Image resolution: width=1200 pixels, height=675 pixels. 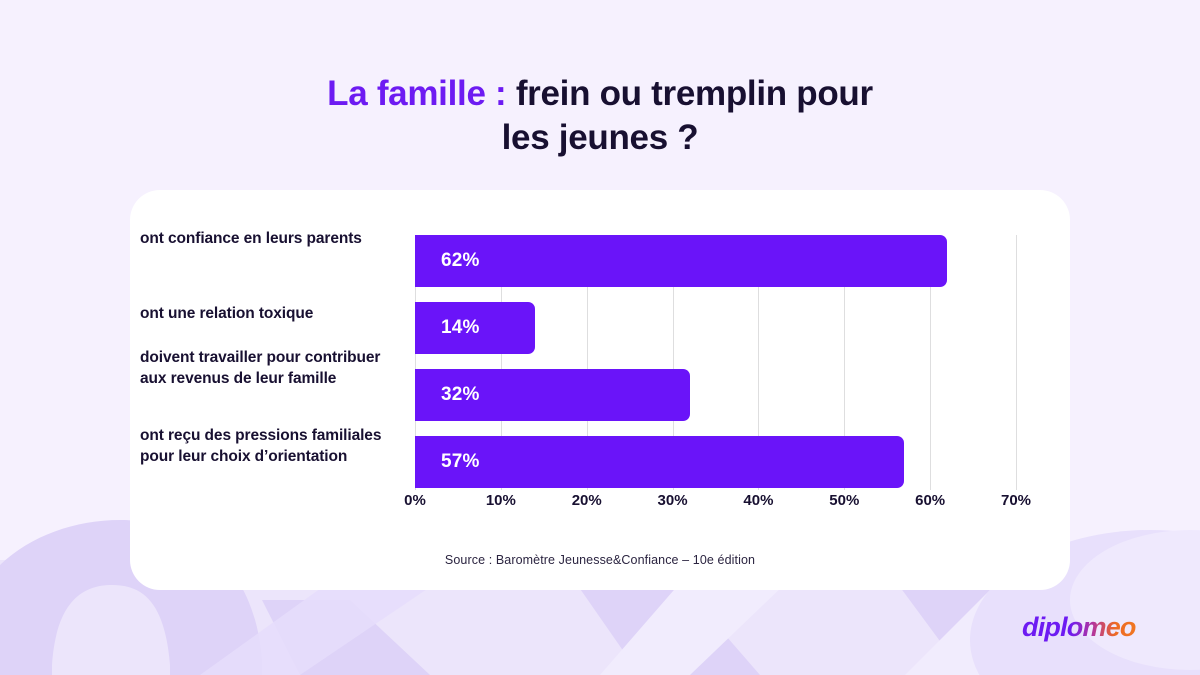 I want to click on bar-row: 57%, so click(x=715, y=462).